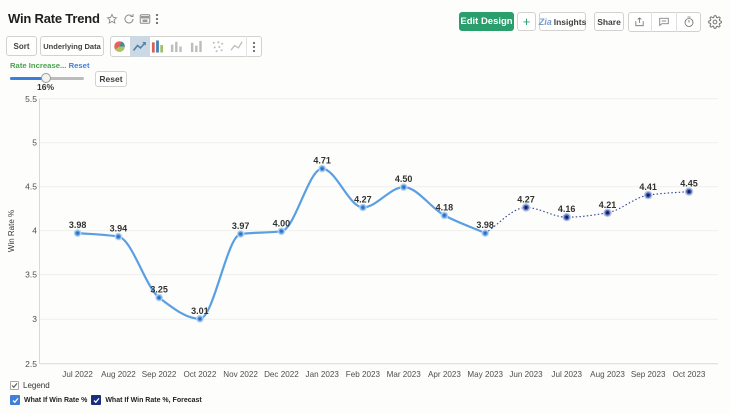 Image resolution: width=730 pixels, height=414 pixels. Describe the element at coordinates (200, 311) in the screenshot. I see `svg-text: 3.01` at that location.